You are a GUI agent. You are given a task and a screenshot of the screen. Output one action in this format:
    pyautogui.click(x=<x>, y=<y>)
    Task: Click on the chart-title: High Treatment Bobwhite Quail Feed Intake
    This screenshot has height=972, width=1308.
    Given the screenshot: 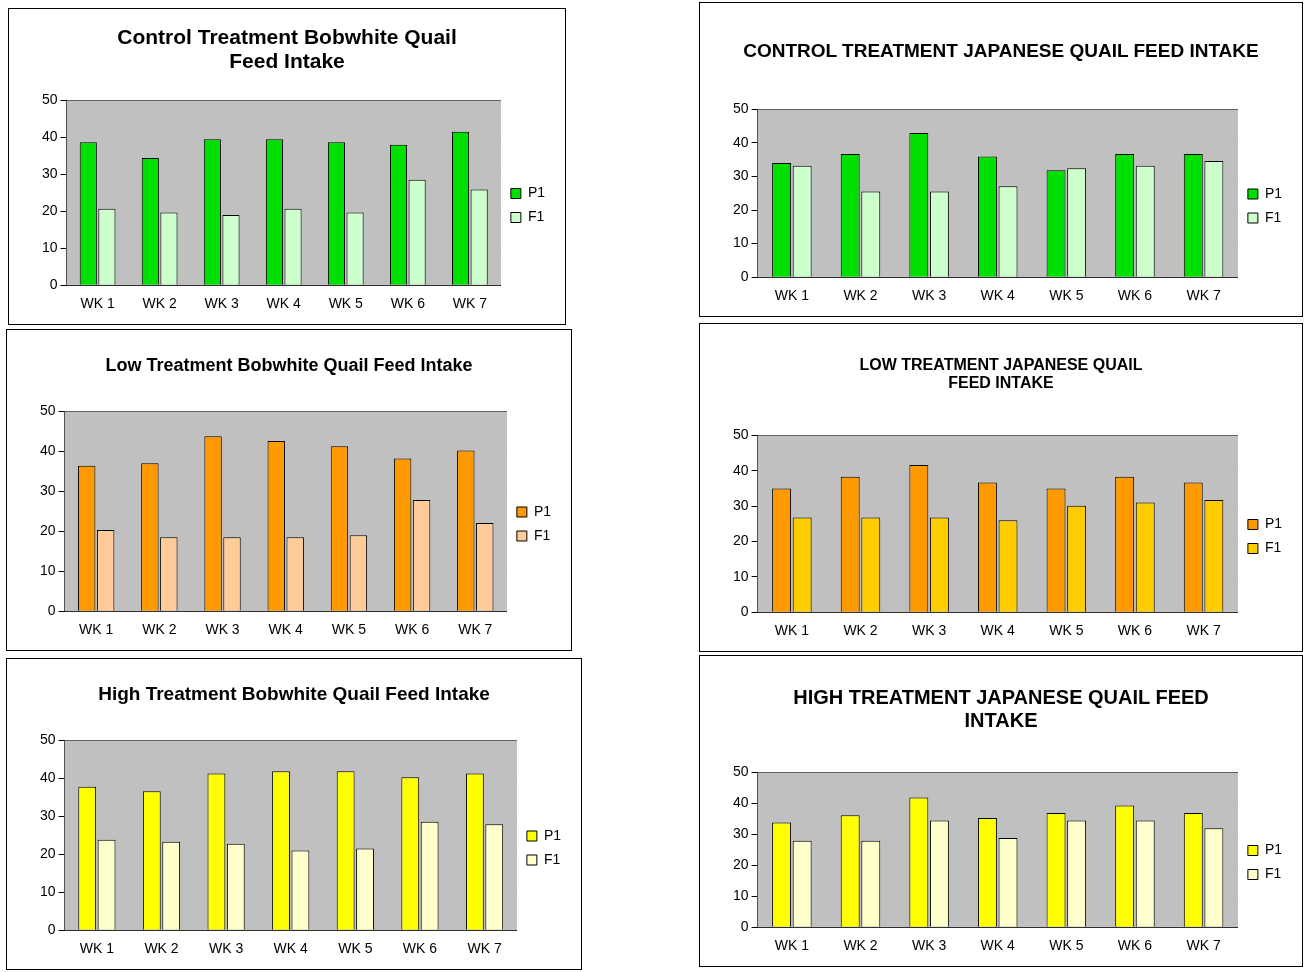 What is the action you would take?
    pyautogui.click(x=294, y=694)
    